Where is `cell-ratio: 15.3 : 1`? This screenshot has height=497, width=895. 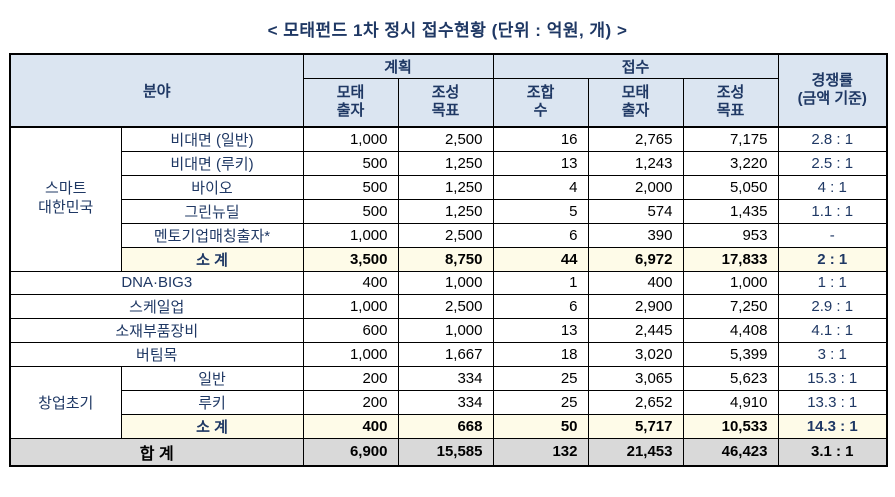 cell-ratio: 15.3 : 1 is located at coordinates (832, 378).